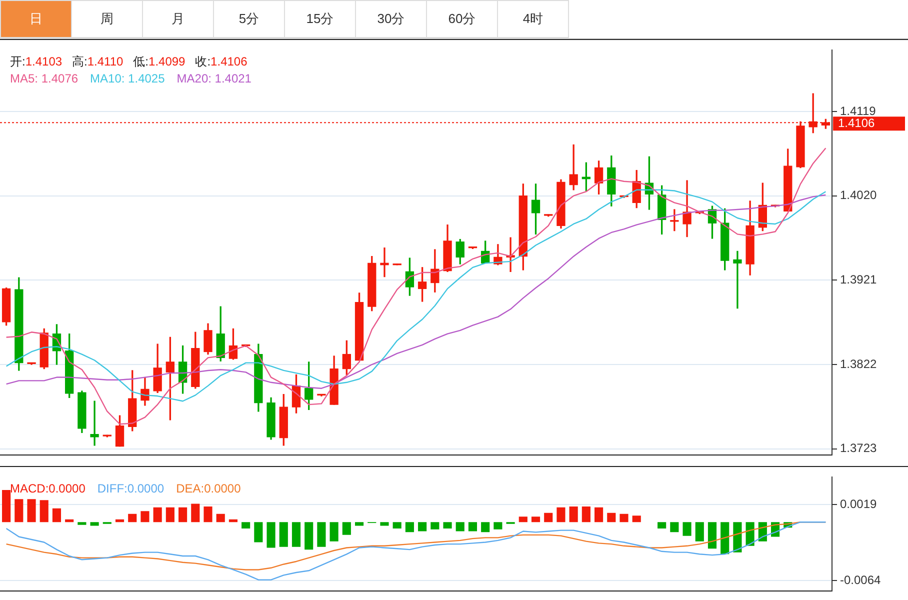 The width and height of the screenshot is (908, 600). Describe the element at coordinates (859, 503) in the screenshot. I see `y-tick-label: 0.0019` at that location.